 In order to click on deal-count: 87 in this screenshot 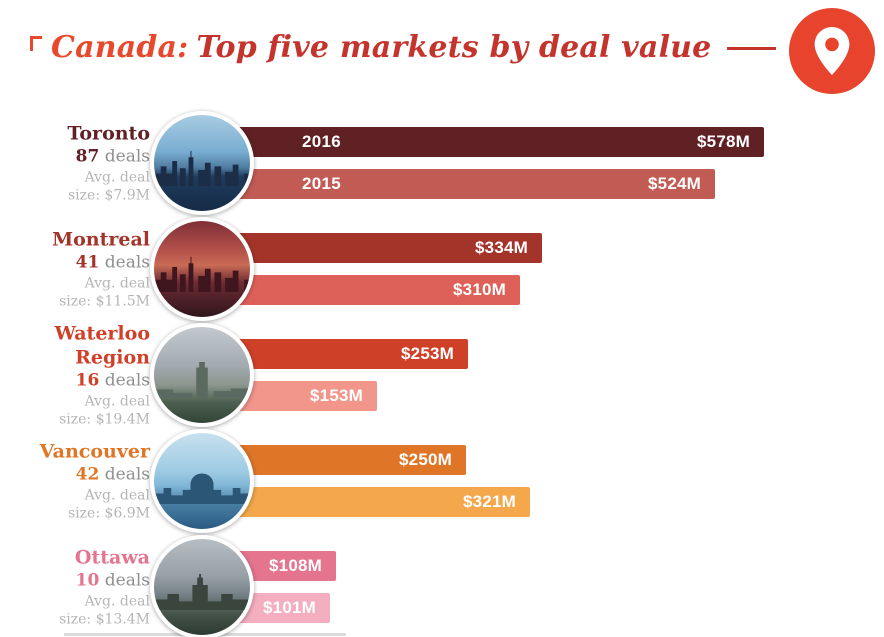, I will do `click(87, 156)`.